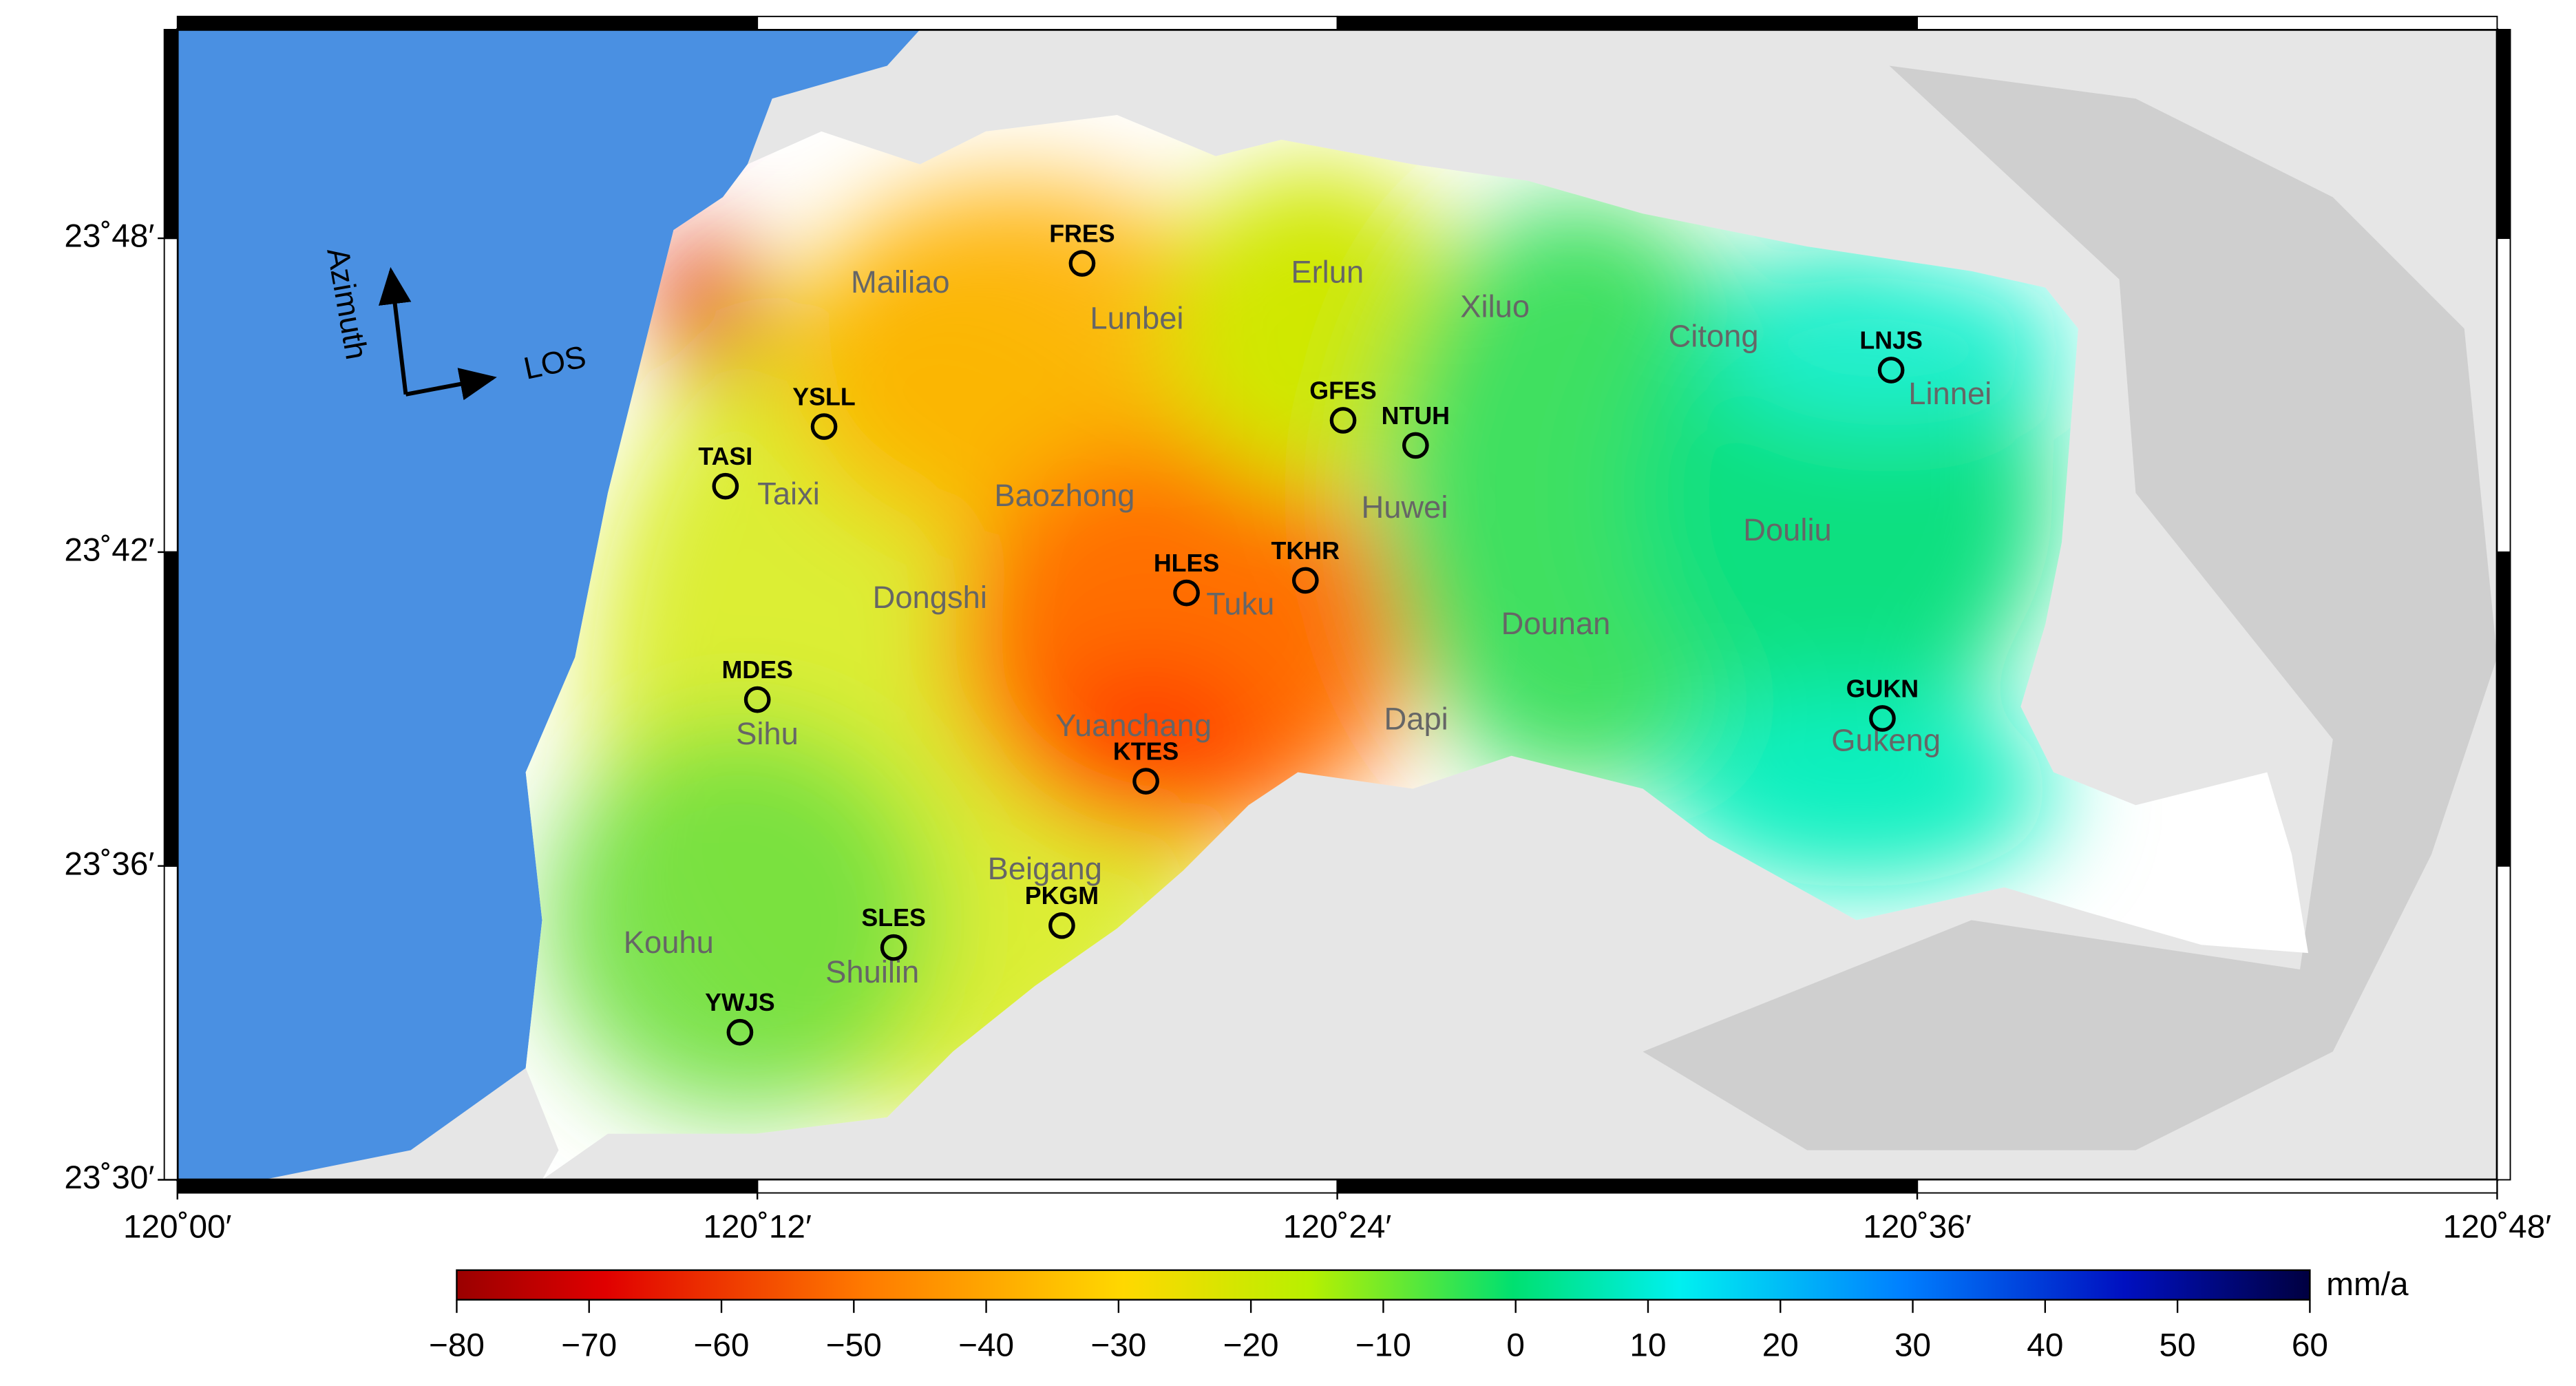 The width and height of the screenshot is (2576, 1386). I want to click on place-name: Beigang, so click(1045, 868).